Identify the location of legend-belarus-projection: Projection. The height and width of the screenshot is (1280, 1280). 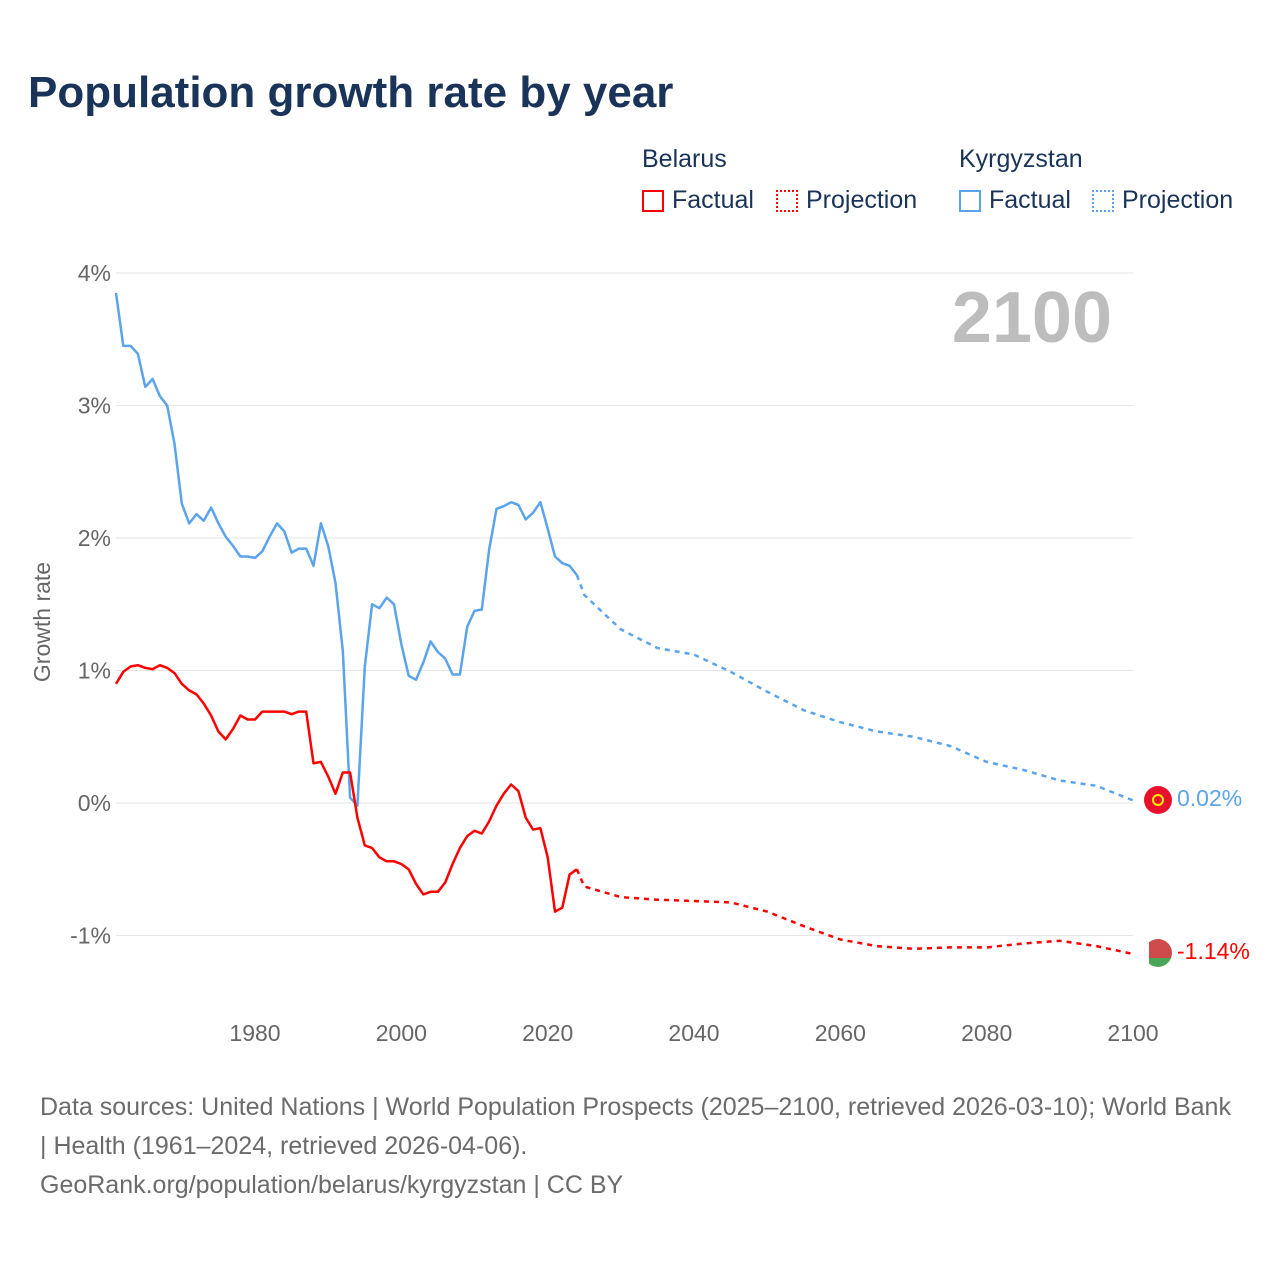
(846, 200).